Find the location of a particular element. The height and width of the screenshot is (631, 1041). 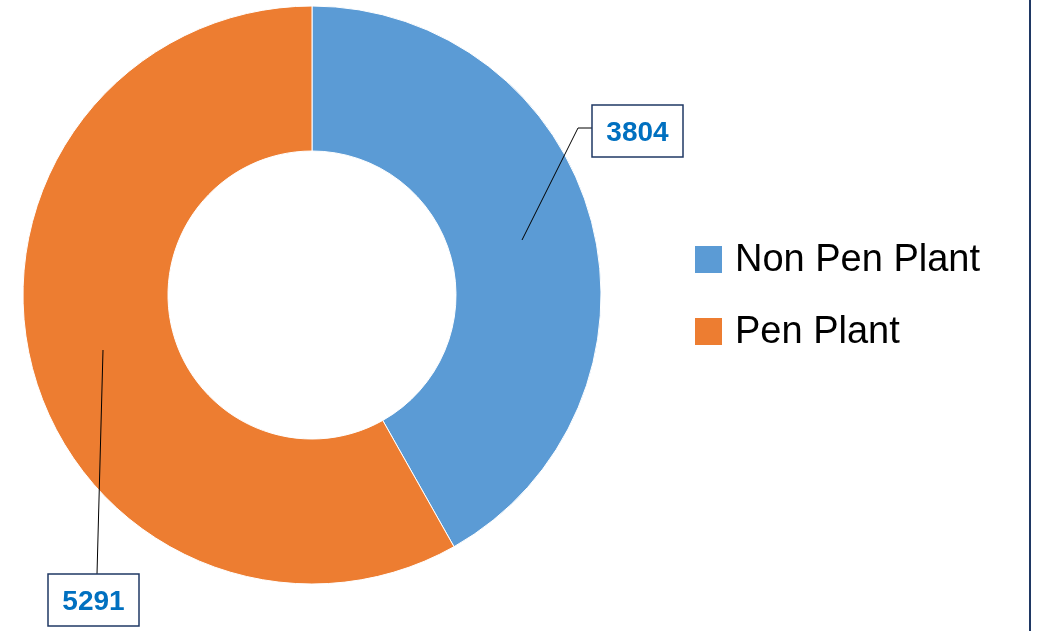

data-label: 3804 is located at coordinates (638, 131).